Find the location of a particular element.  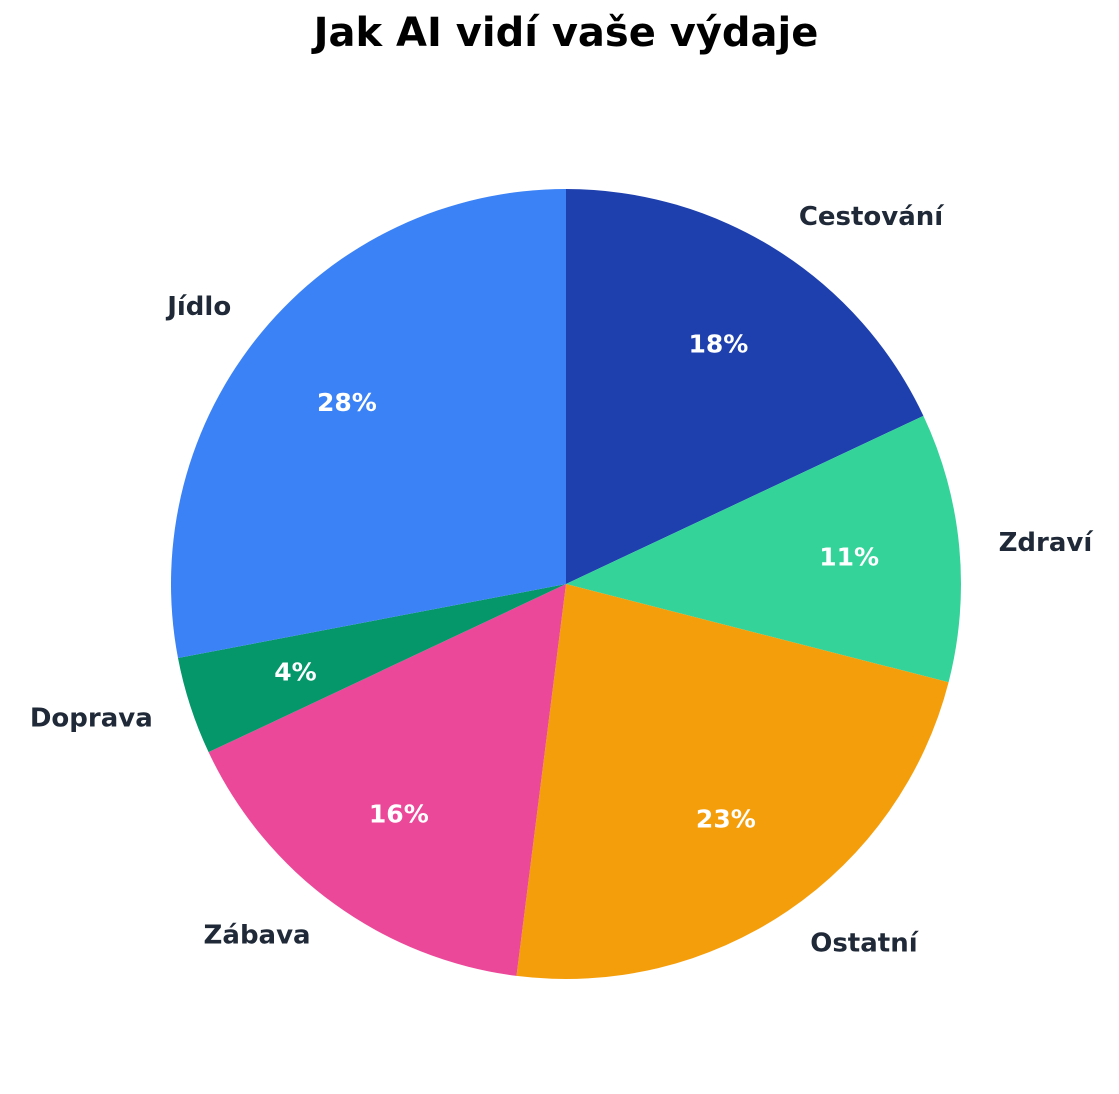

category-label: Zábava is located at coordinates (257, 936).